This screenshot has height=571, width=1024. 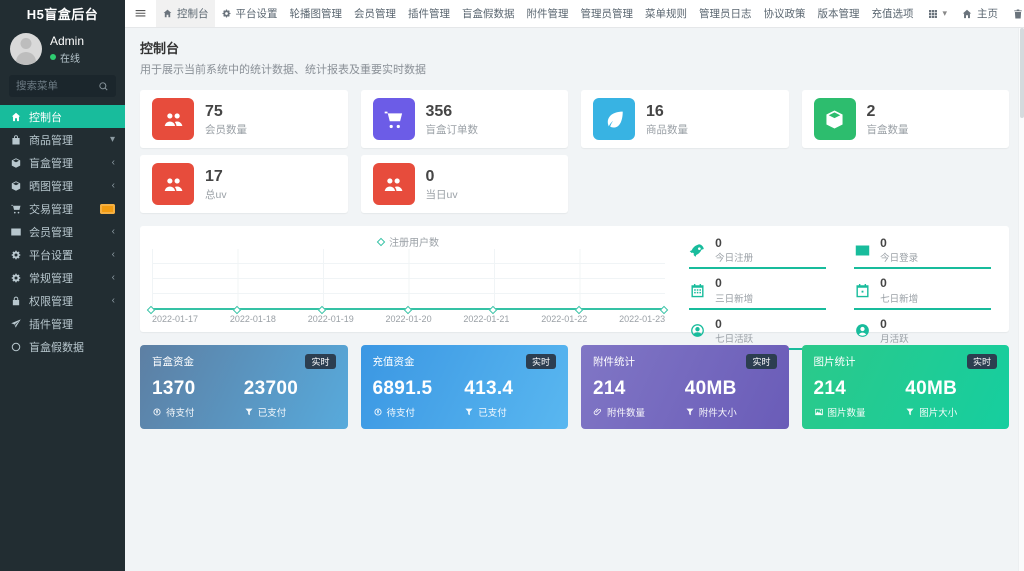 I want to click on tab-fakedata: 盲盒假数据, so click(x=488, y=13).